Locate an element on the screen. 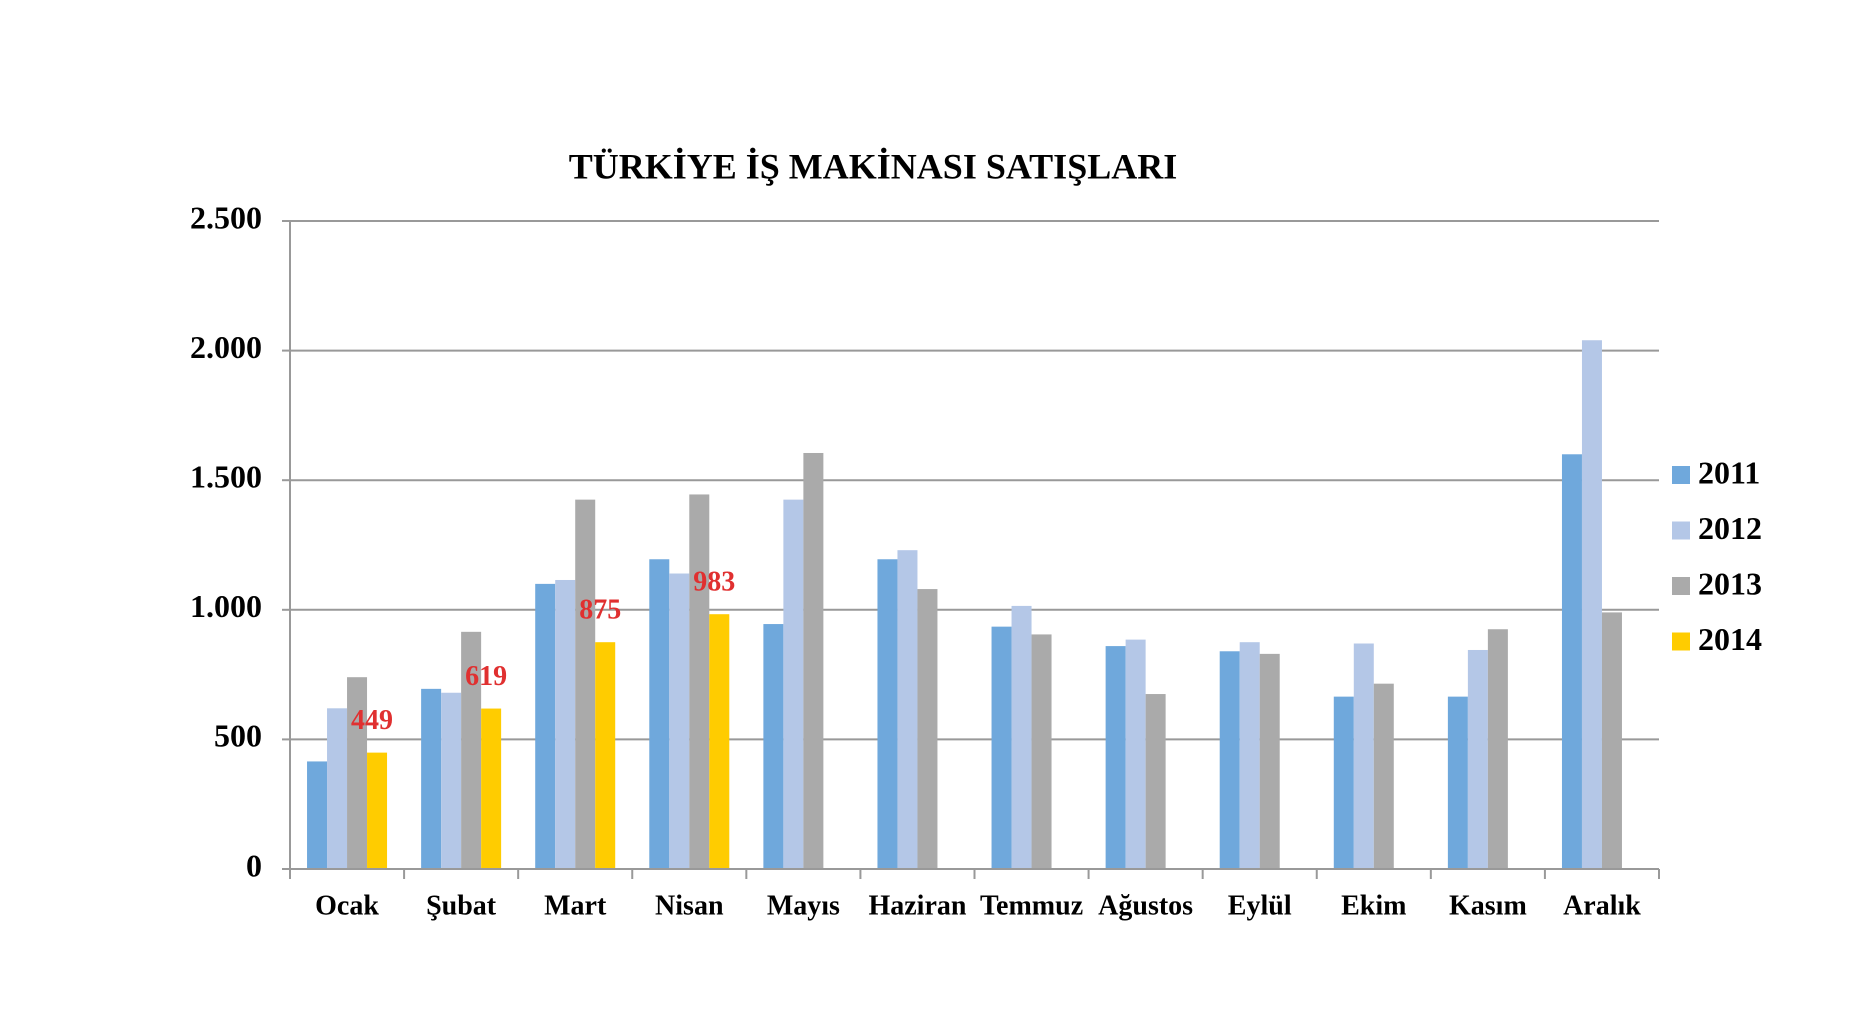  y-tick-label: 1.000 is located at coordinates (226, 606).